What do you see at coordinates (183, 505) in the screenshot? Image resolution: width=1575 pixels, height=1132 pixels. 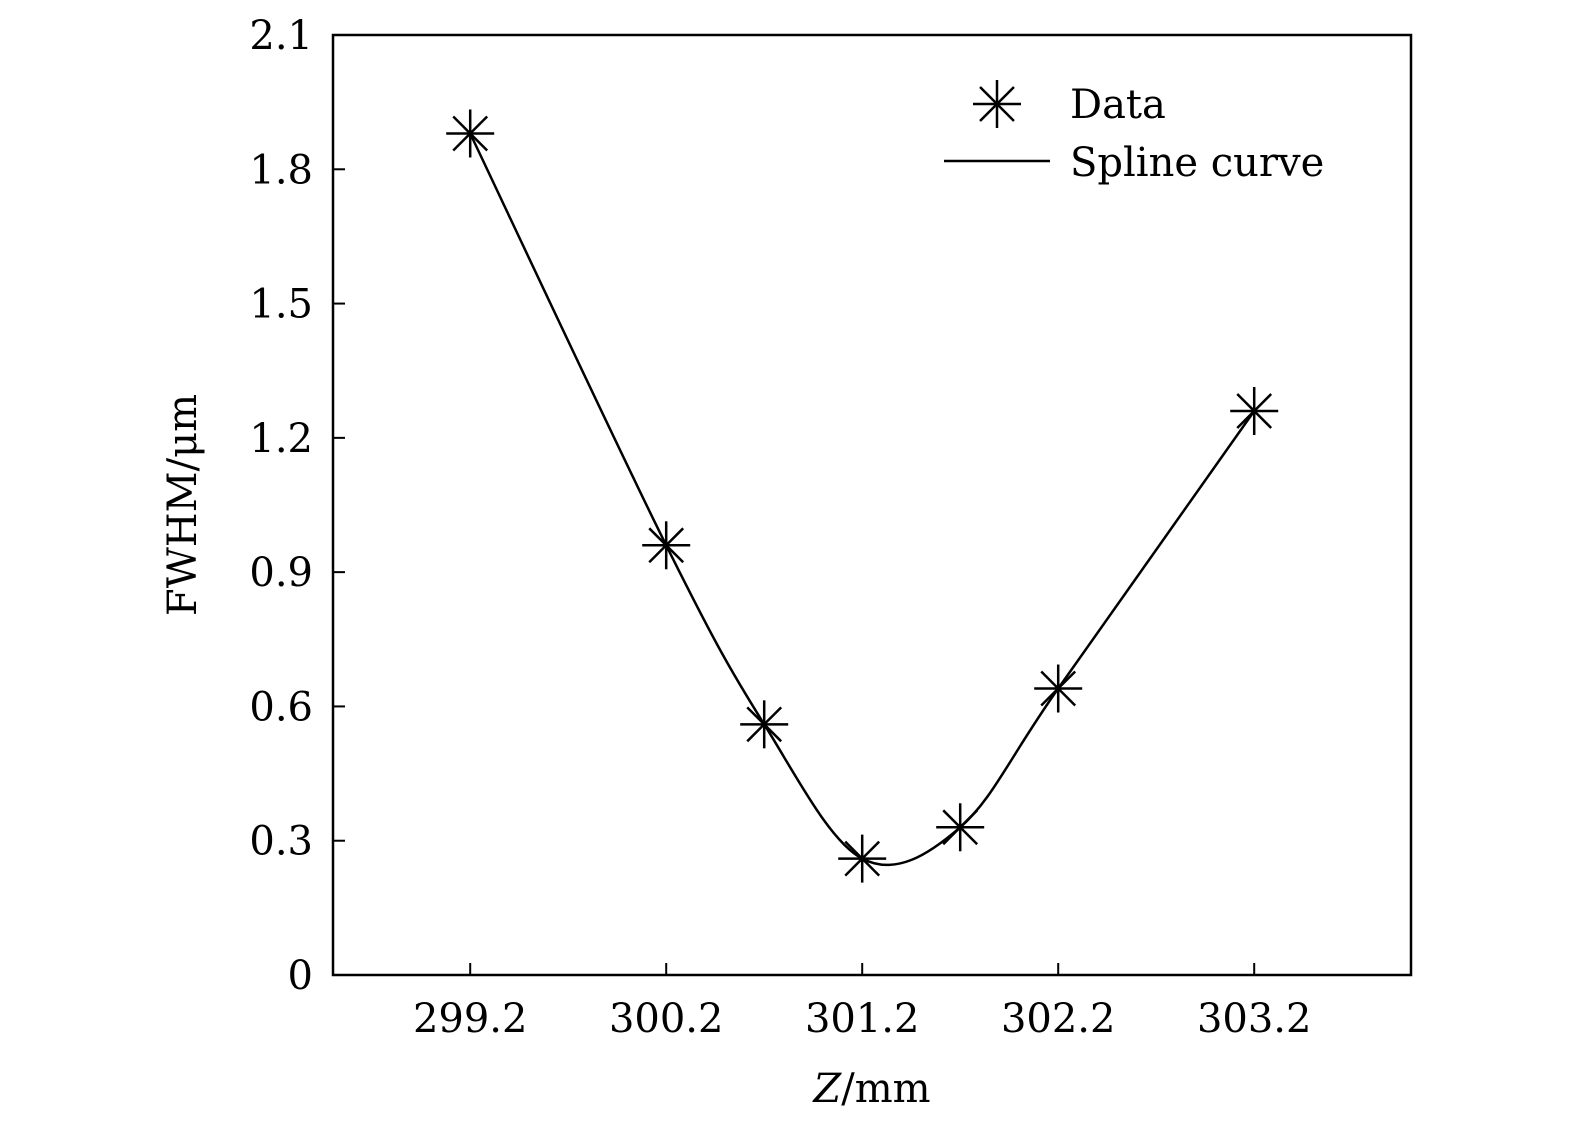 I see `y-axis-label: FWHM/μm` at bounding box center [183, 505].